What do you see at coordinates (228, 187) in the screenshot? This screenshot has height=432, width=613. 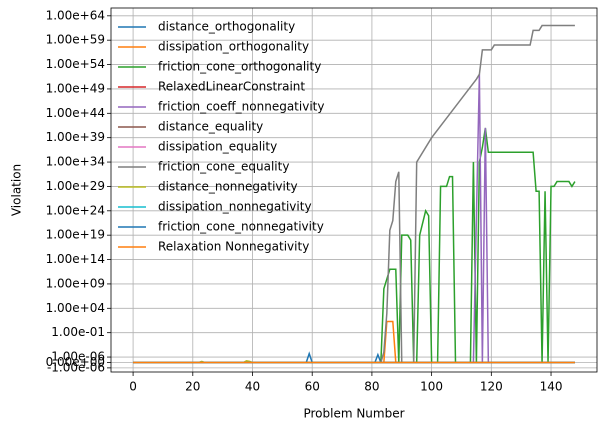 I see `legend-label: distance_nonnegativity` at bounding box center [228, 187].